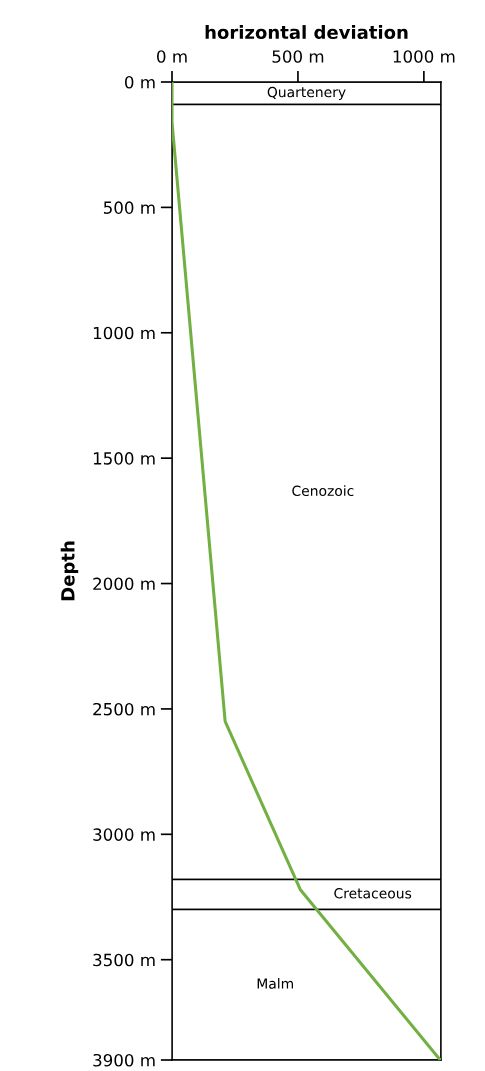 This screenshot has width=485, height=1071. I want to click on y-tick-label: 3000 m, so click(124, 834).